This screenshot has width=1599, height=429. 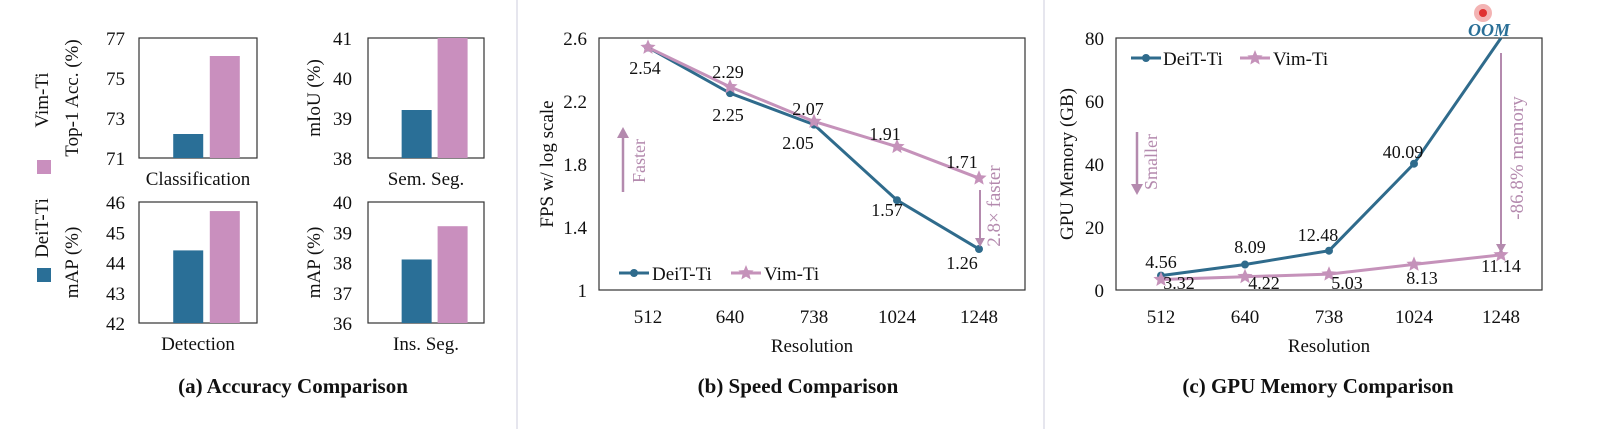 I want to click on data-label-vim-ti: 3.32, so click(x=1179, y=283).